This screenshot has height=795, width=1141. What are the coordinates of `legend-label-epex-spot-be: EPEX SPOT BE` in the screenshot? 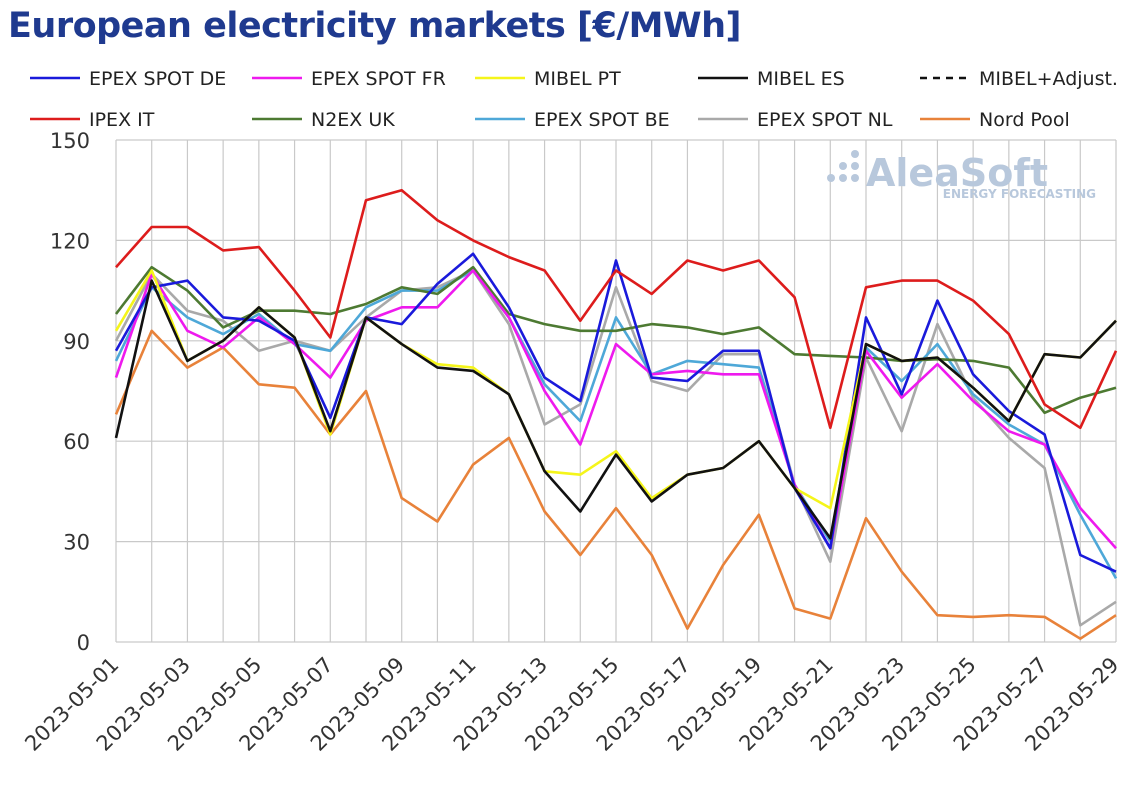 It's located at (602, 120).